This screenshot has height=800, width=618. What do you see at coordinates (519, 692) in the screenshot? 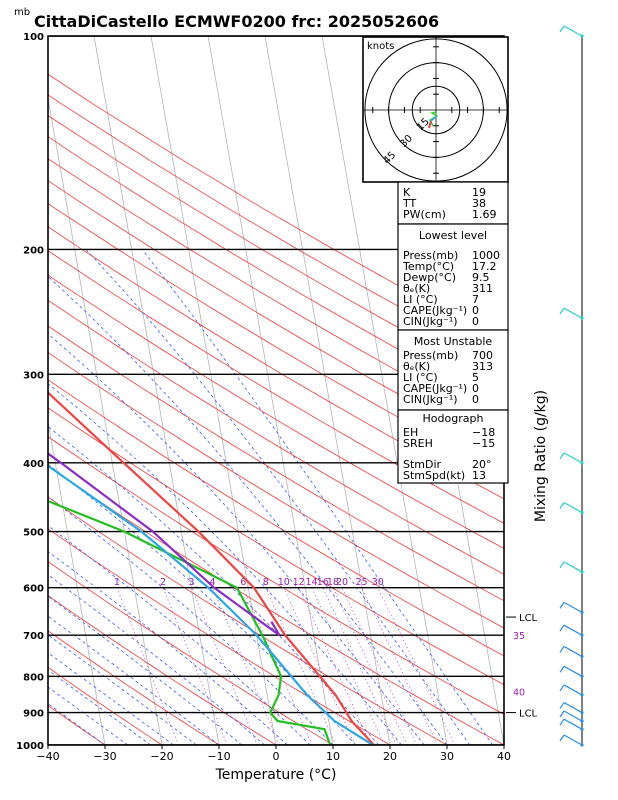
I see `theta-e-label: 40` at bounding box center [519, 692].